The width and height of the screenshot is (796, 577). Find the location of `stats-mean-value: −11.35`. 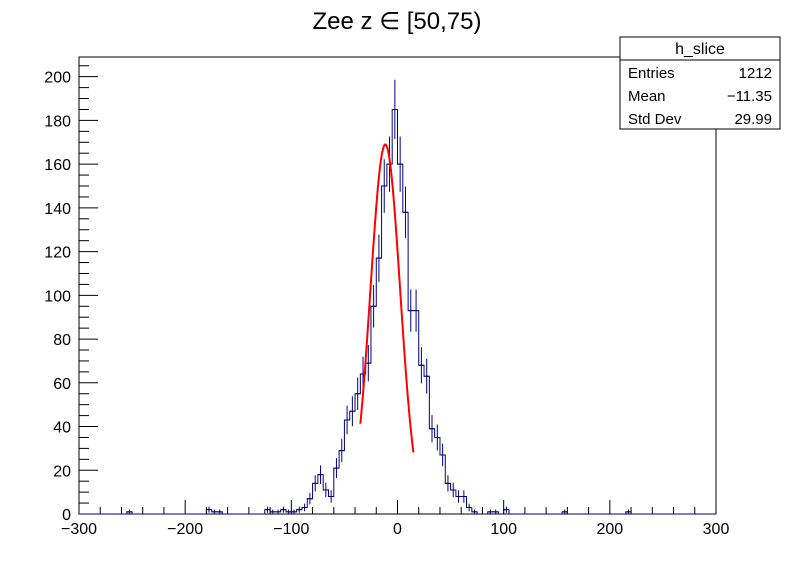

stats-mean-value: −11.35 is located at coordinates (749, 96).